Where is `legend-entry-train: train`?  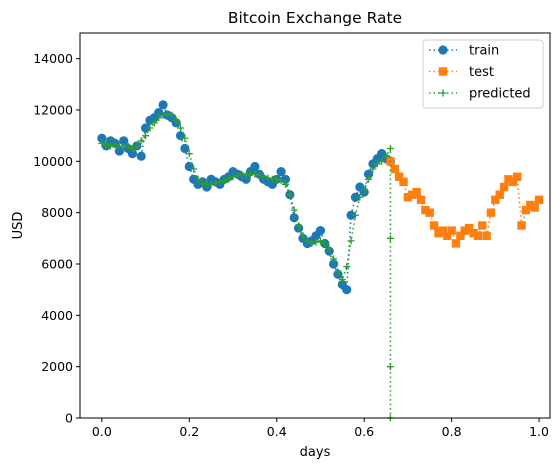
legend-entry-train: train is located at coordinates (464, 51).